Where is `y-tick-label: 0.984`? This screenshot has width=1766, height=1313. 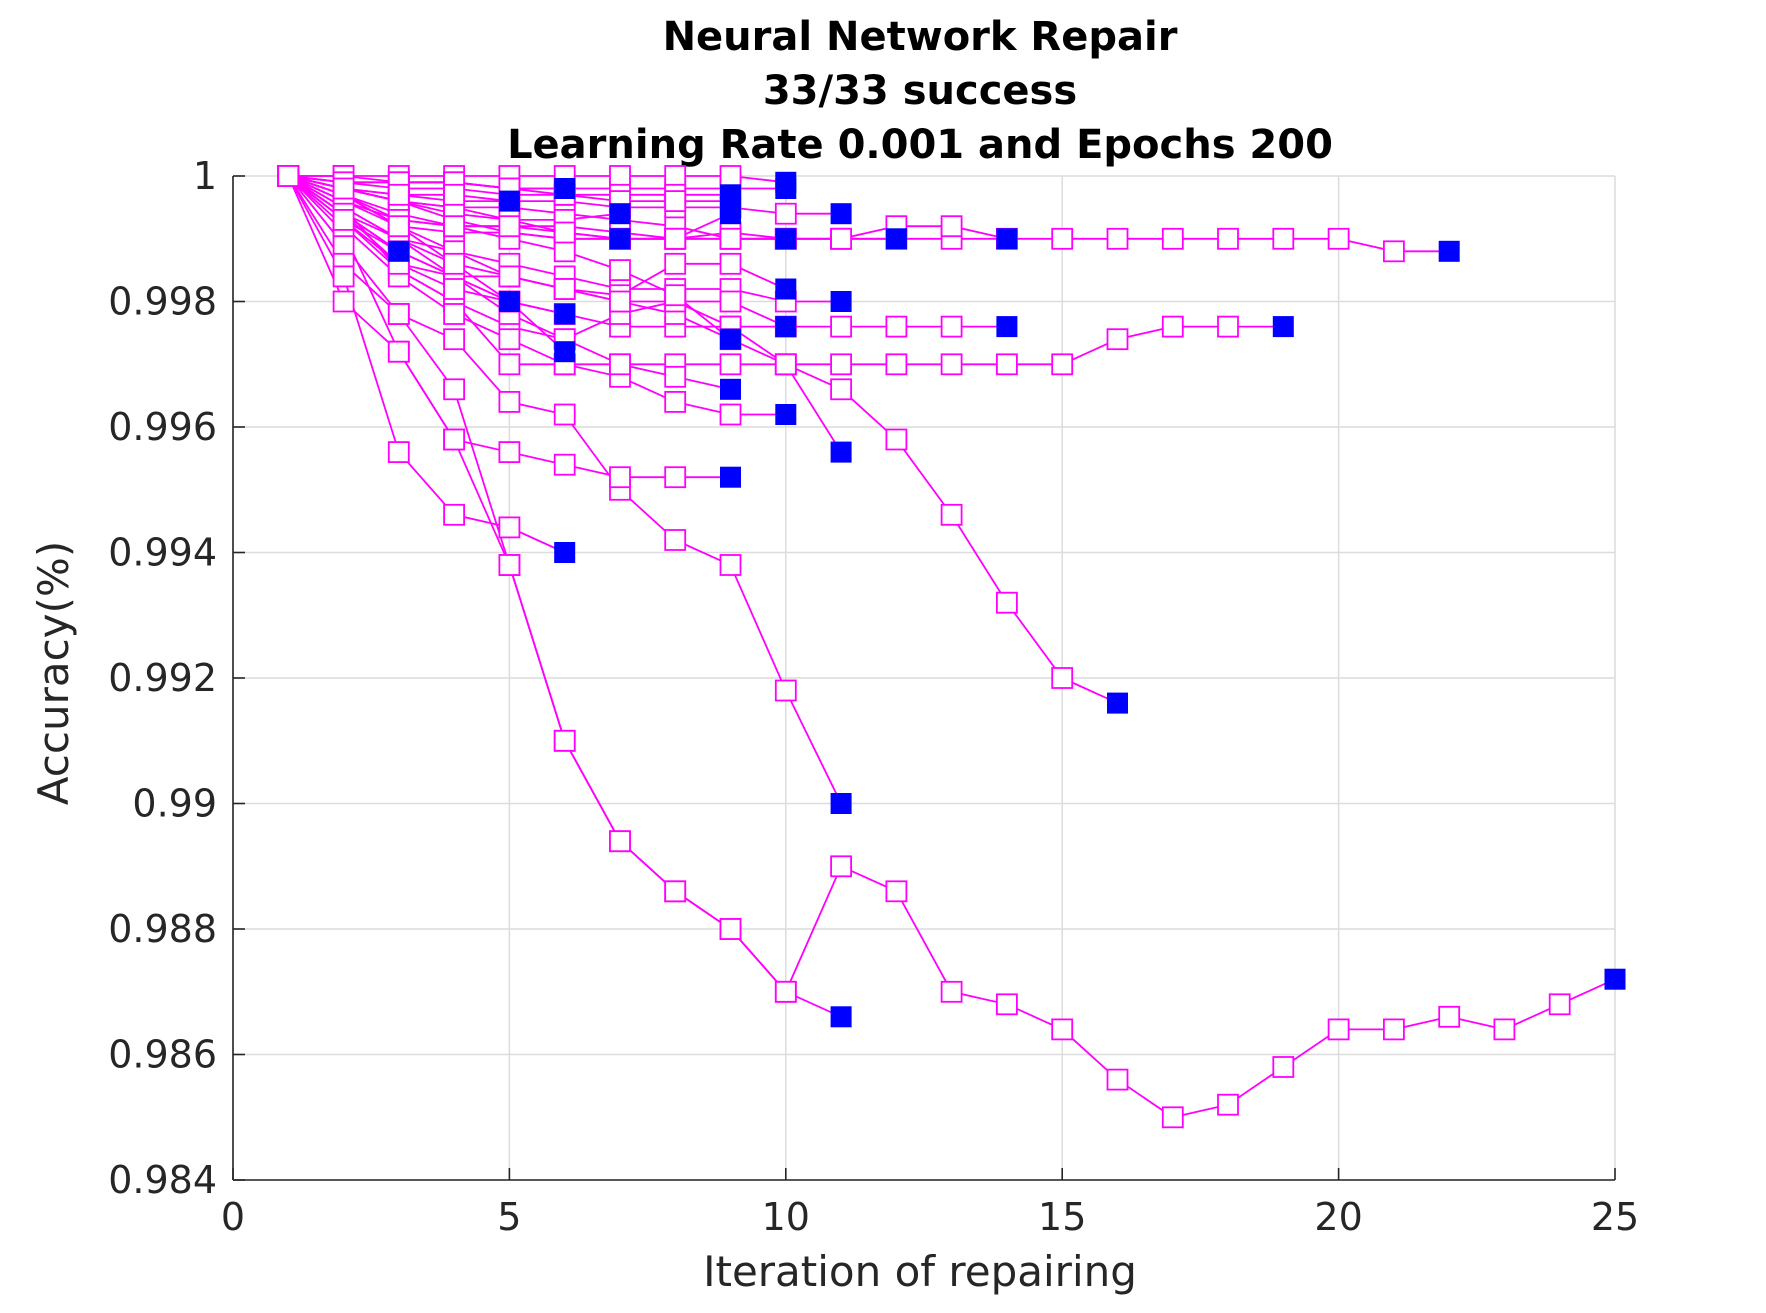 y-tick-label: 0.984 is located at coordinates (162, 1180).